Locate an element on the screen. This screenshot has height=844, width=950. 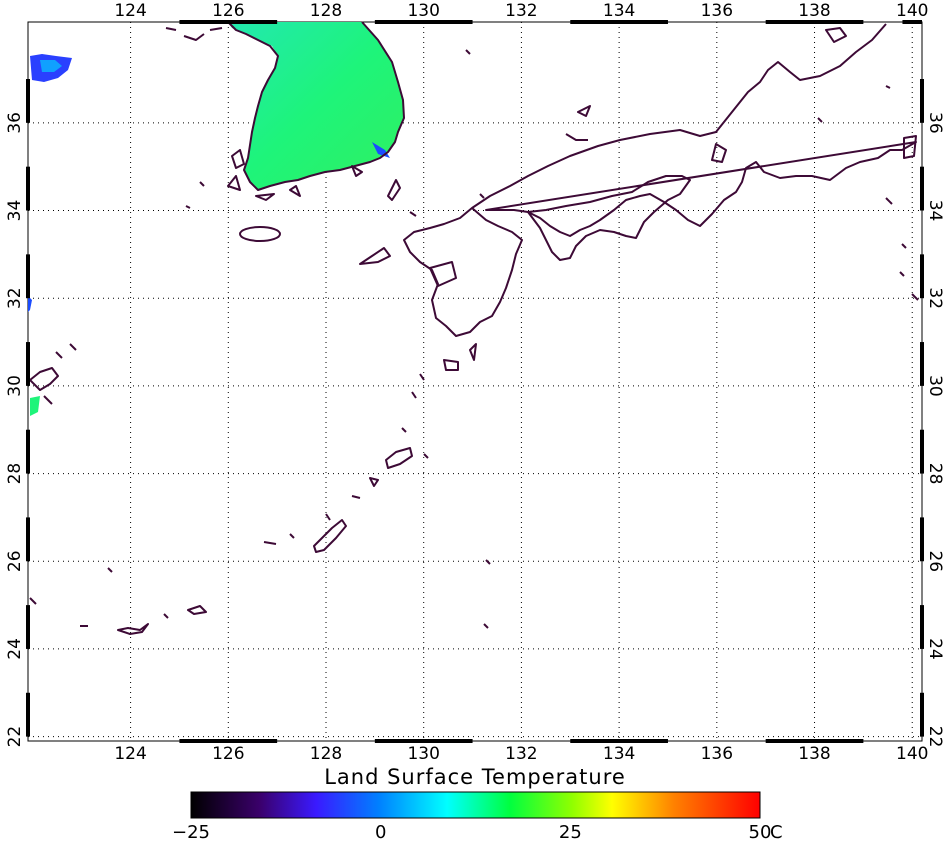
ryukyu-islands is located at coordinates (377, 501).